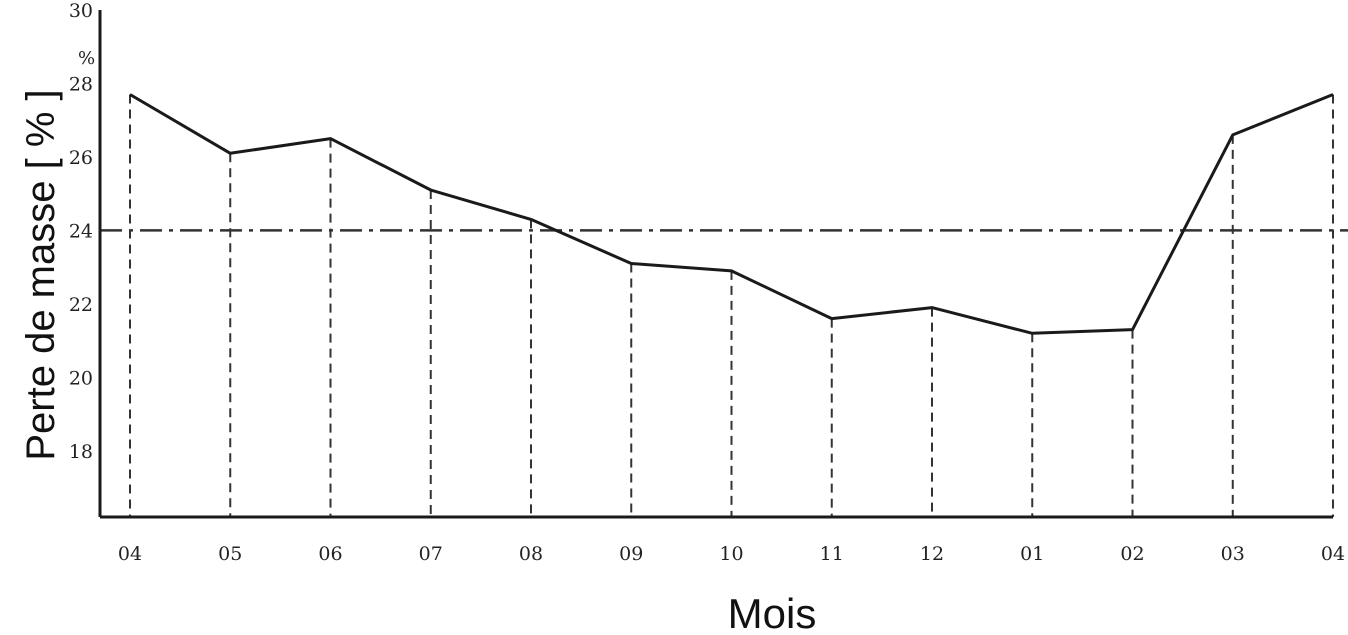 This screenshot has width=1348, height=635. What do you see at coordinates (230, 554) in the screenshot?
I see `x-tick-label: 05` at bounding box center [230, 554].